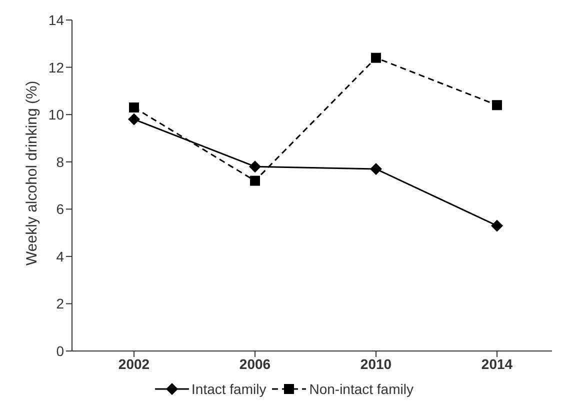 The height and width of the screenshot is (409, 572). Describe the element at coordinates (361, 389) in the screenshot. I see `legend-label: Non-intact family` at that location.